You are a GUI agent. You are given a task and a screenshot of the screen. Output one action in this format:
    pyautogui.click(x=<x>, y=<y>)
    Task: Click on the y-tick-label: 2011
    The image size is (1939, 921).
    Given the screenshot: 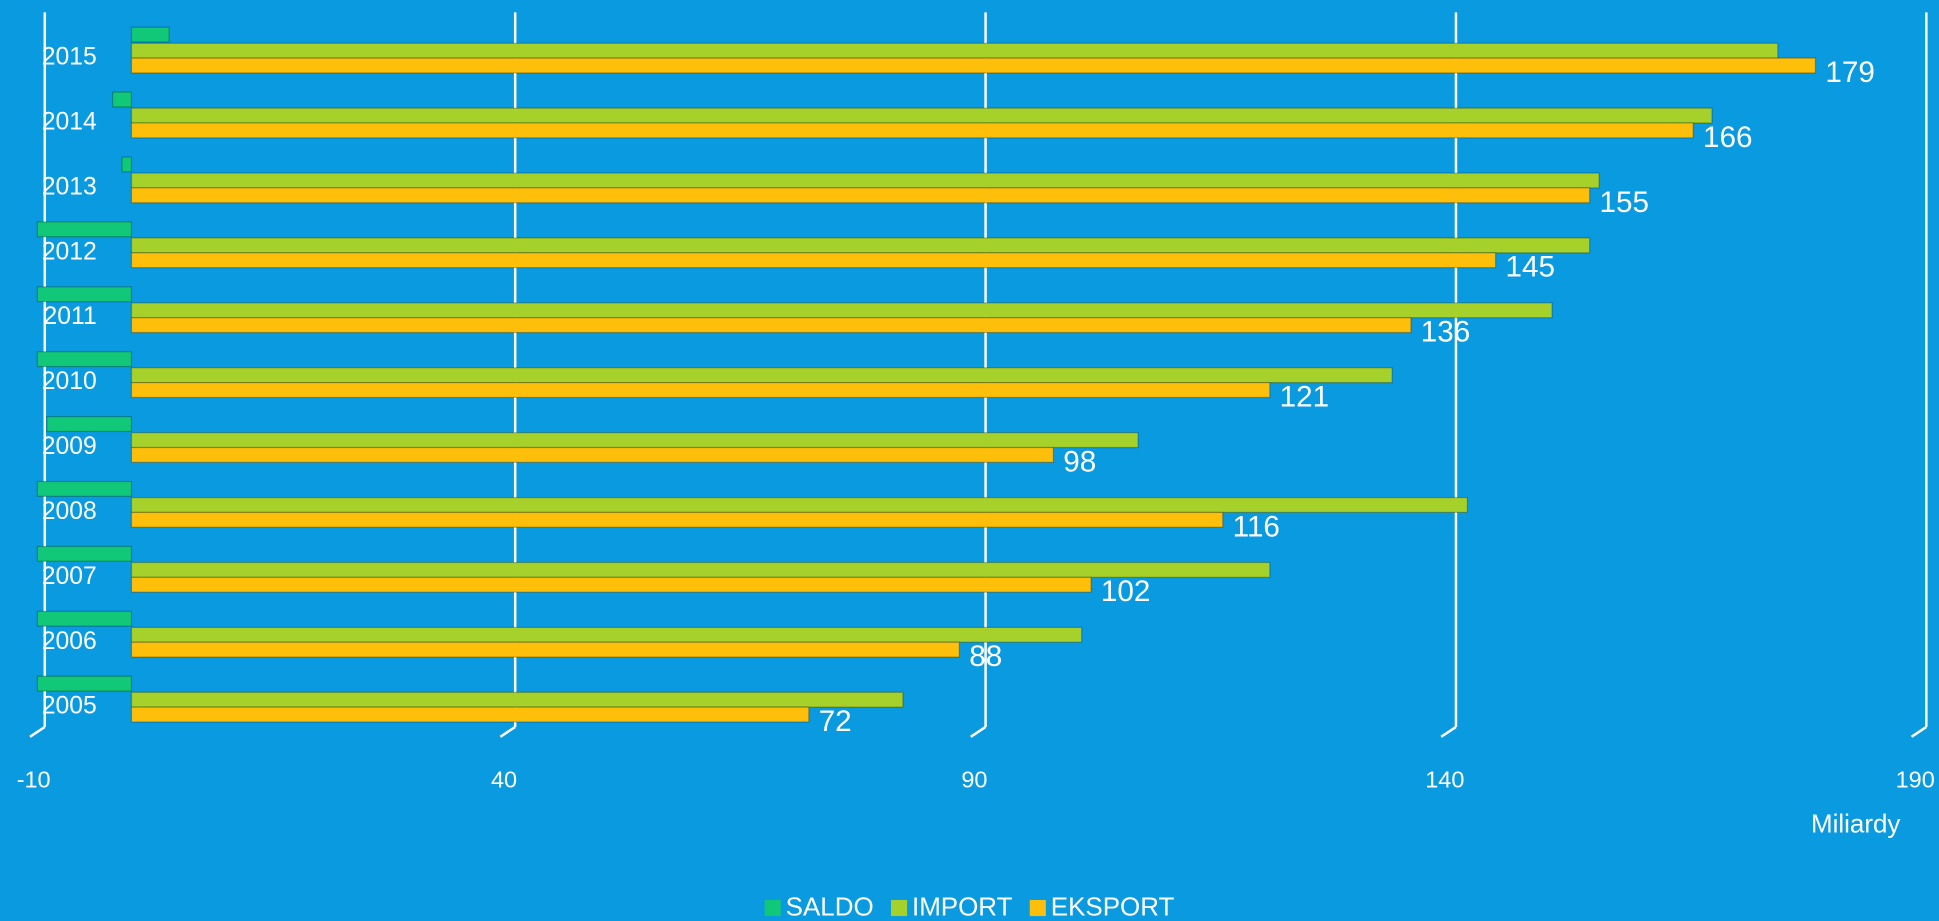 What is the action you would take?
    pyautogui.click(x=70, y=316)
    